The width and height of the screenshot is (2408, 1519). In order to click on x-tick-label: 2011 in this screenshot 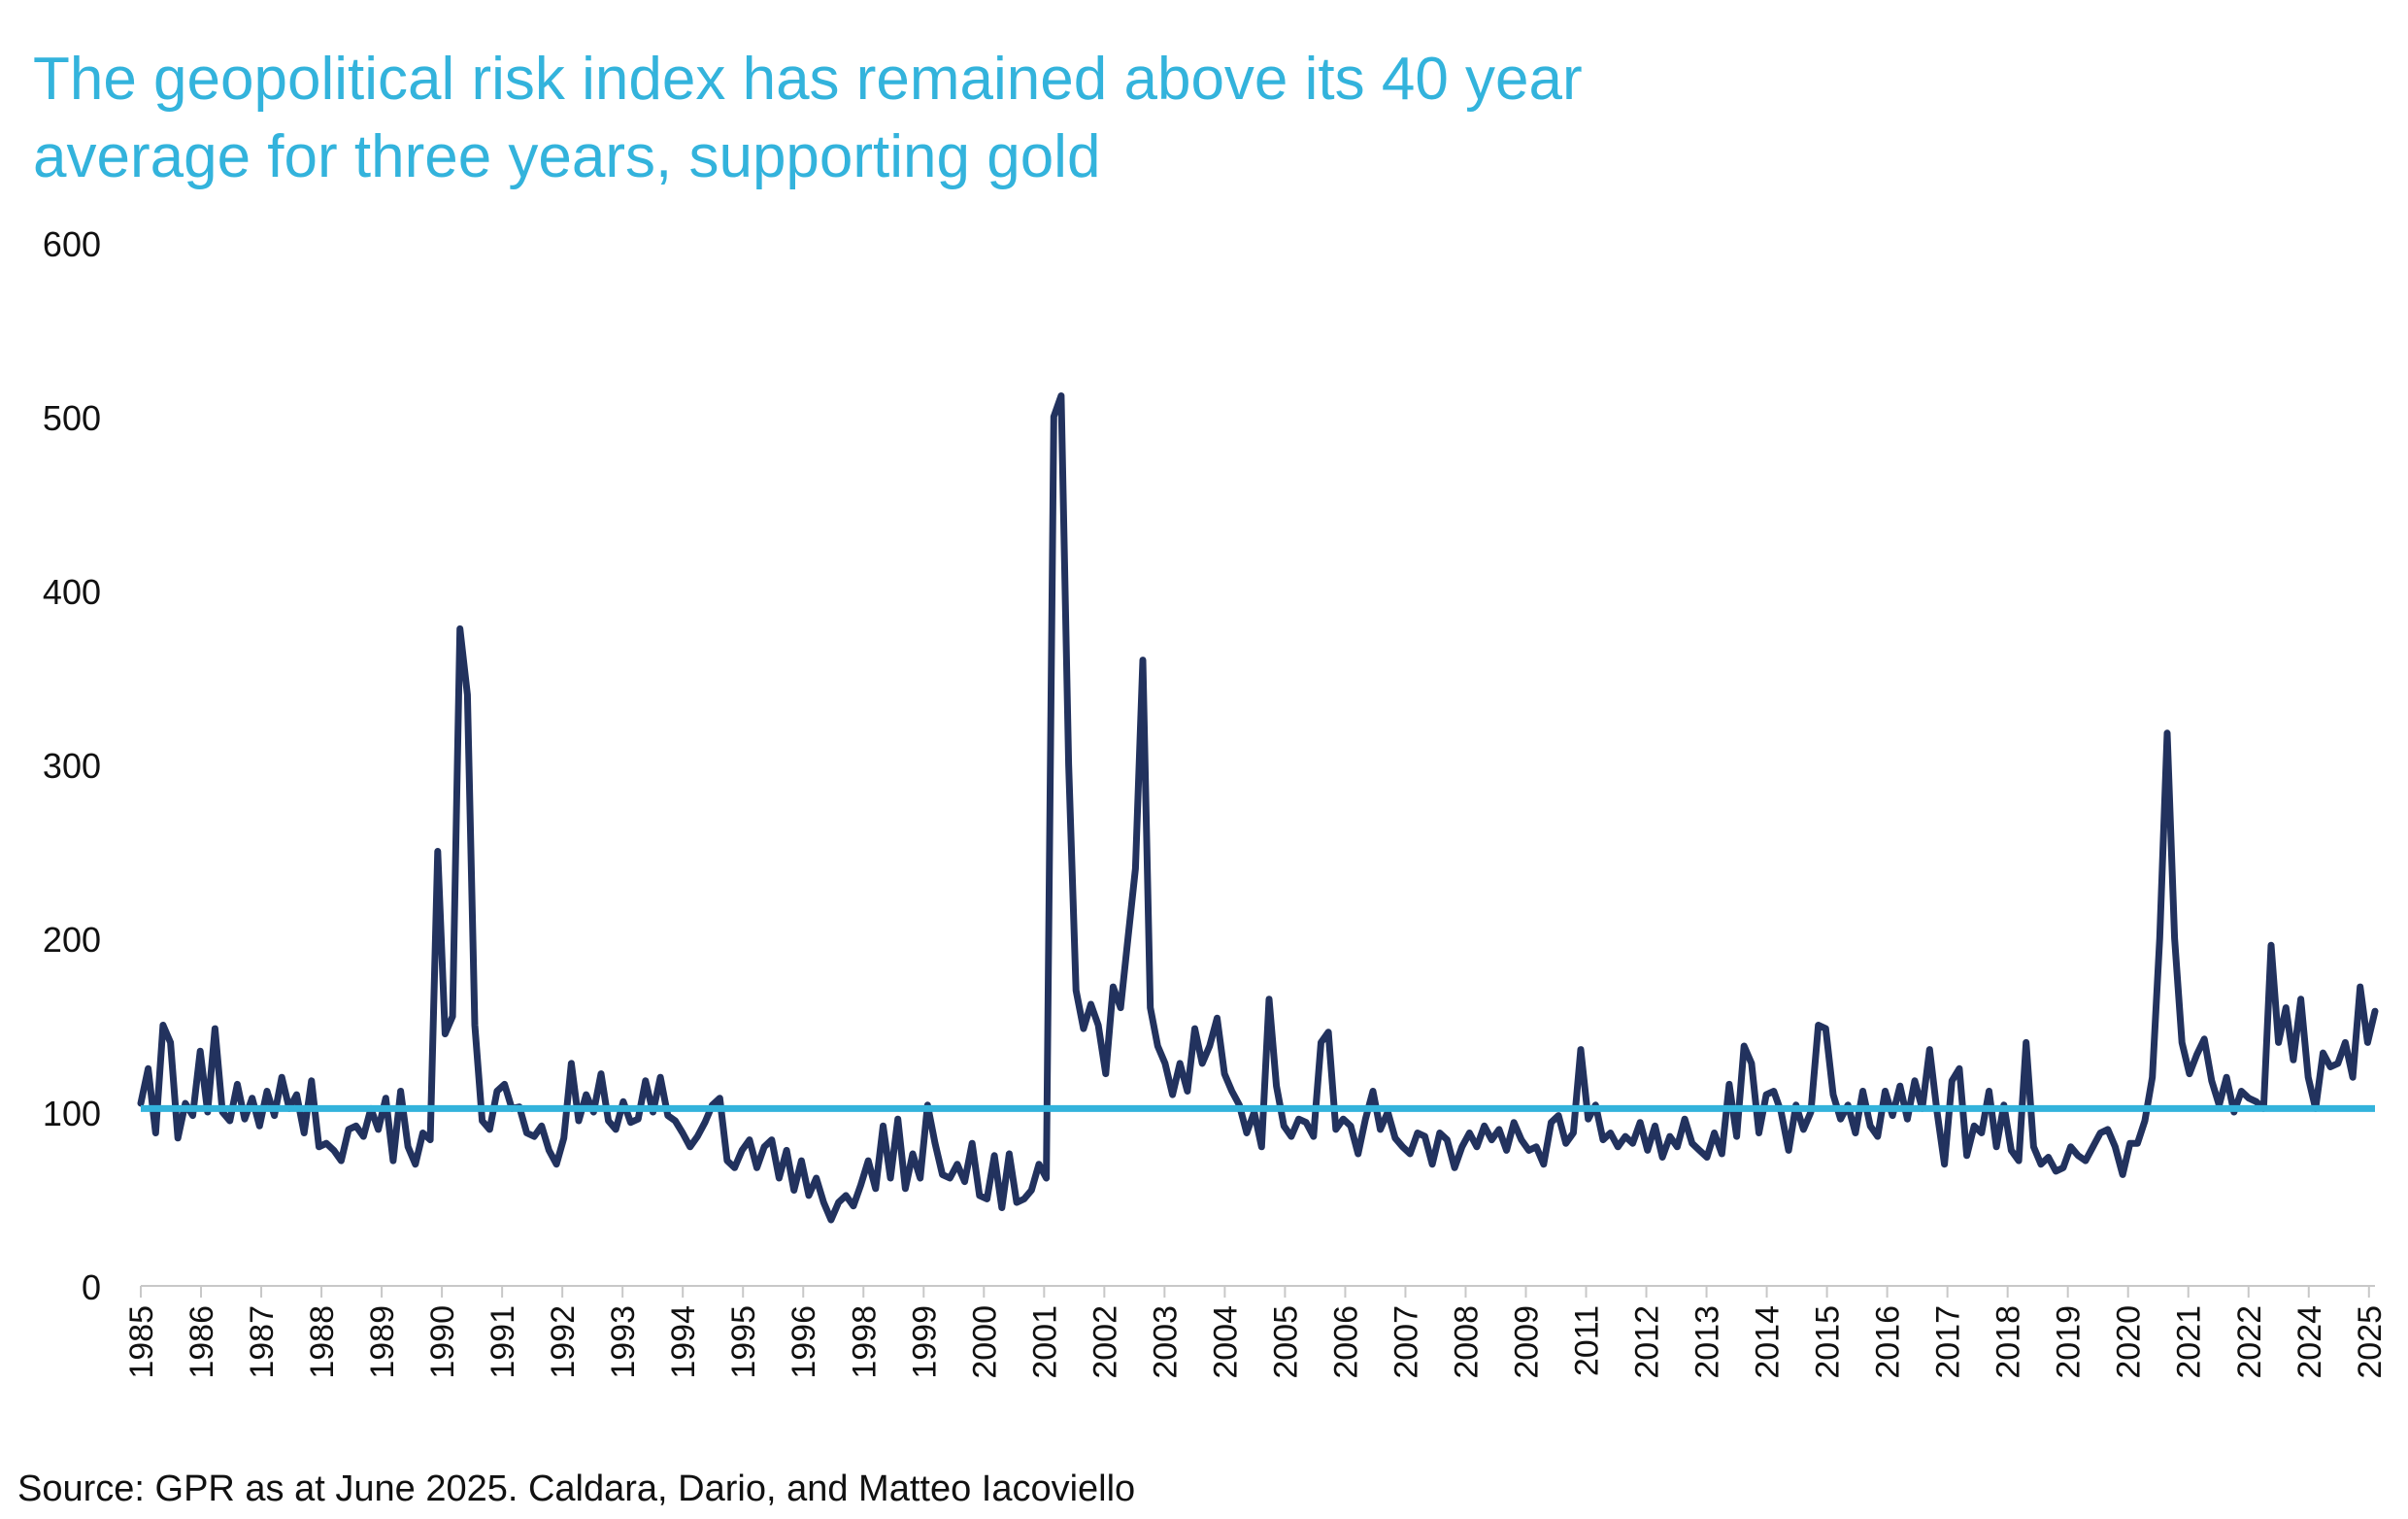, I will do `click(1588, 1340)`.